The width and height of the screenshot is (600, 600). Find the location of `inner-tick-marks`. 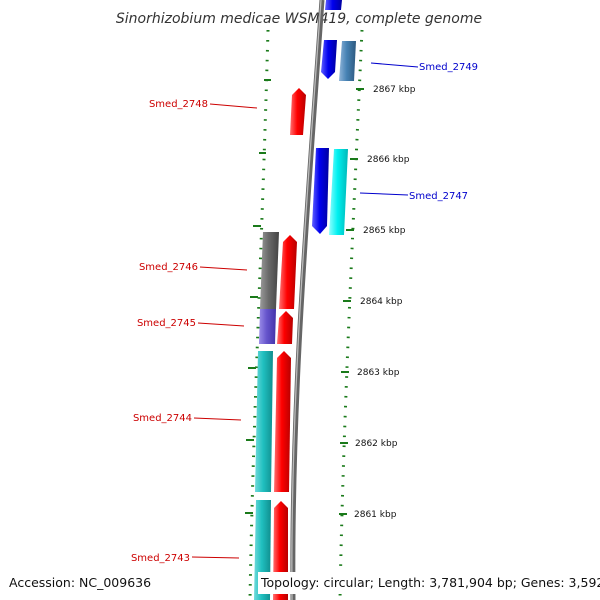

inner-tick-marks is located at coordinates (258, 296).